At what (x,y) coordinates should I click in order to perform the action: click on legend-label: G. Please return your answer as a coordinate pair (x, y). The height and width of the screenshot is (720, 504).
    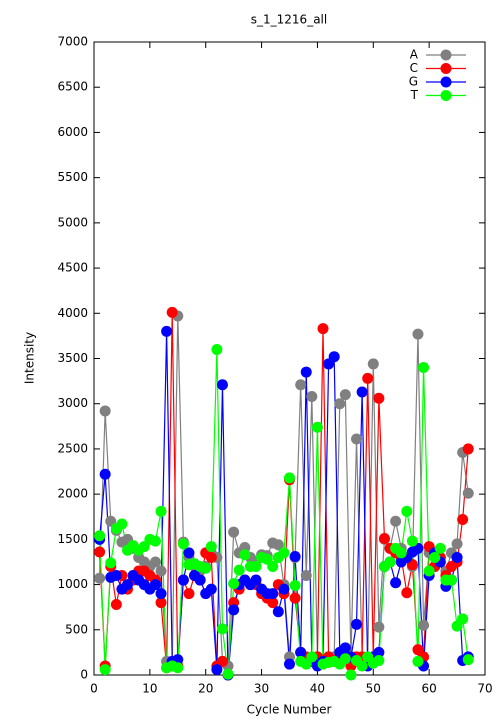
    Looking at the image, I should click on (413, 82).